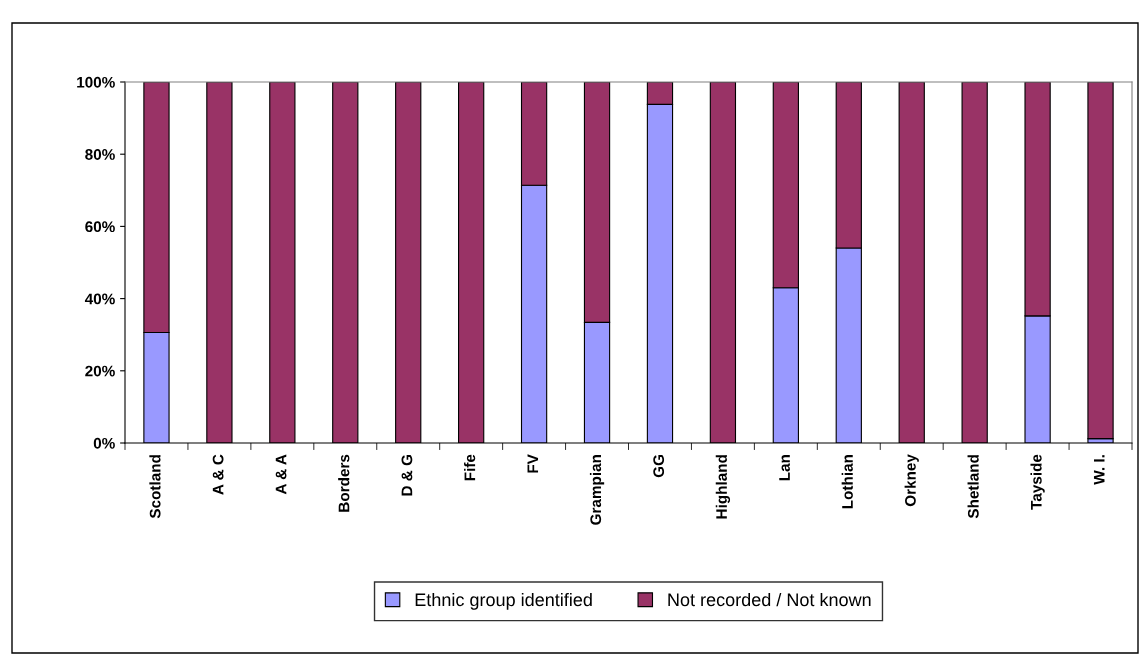 The width and height of the screenshot is (1142, 656). I want to click on y-tick-label: 100%, so click(96, 82).